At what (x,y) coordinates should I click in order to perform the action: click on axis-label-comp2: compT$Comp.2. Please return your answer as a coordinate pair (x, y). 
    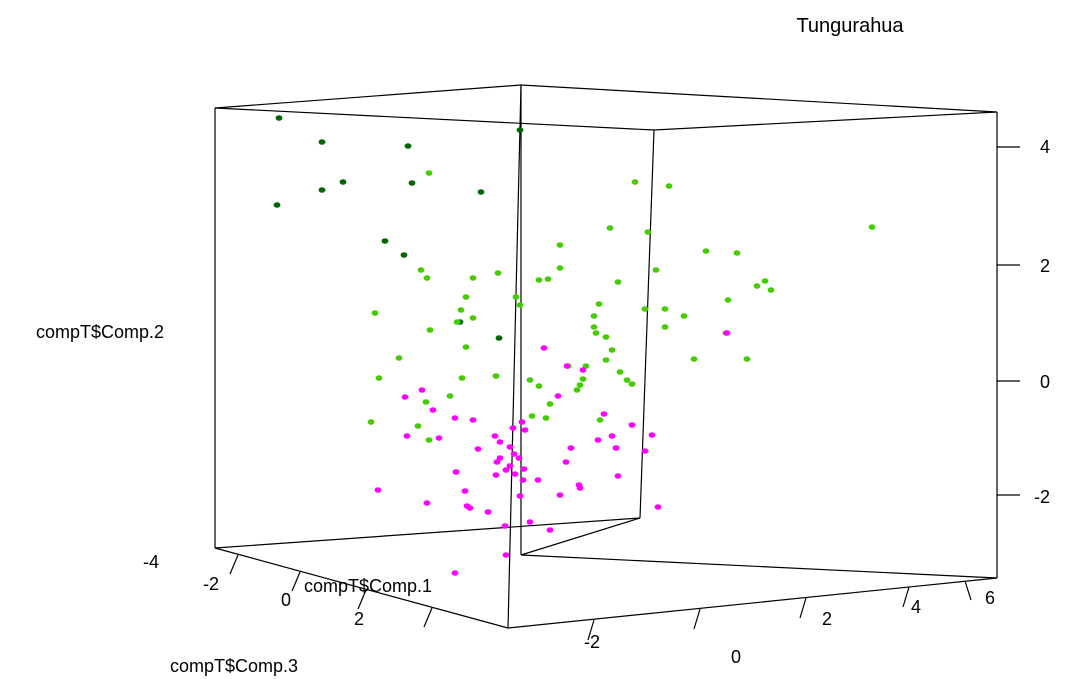
    Looking at the image, I should click on (100, 332).